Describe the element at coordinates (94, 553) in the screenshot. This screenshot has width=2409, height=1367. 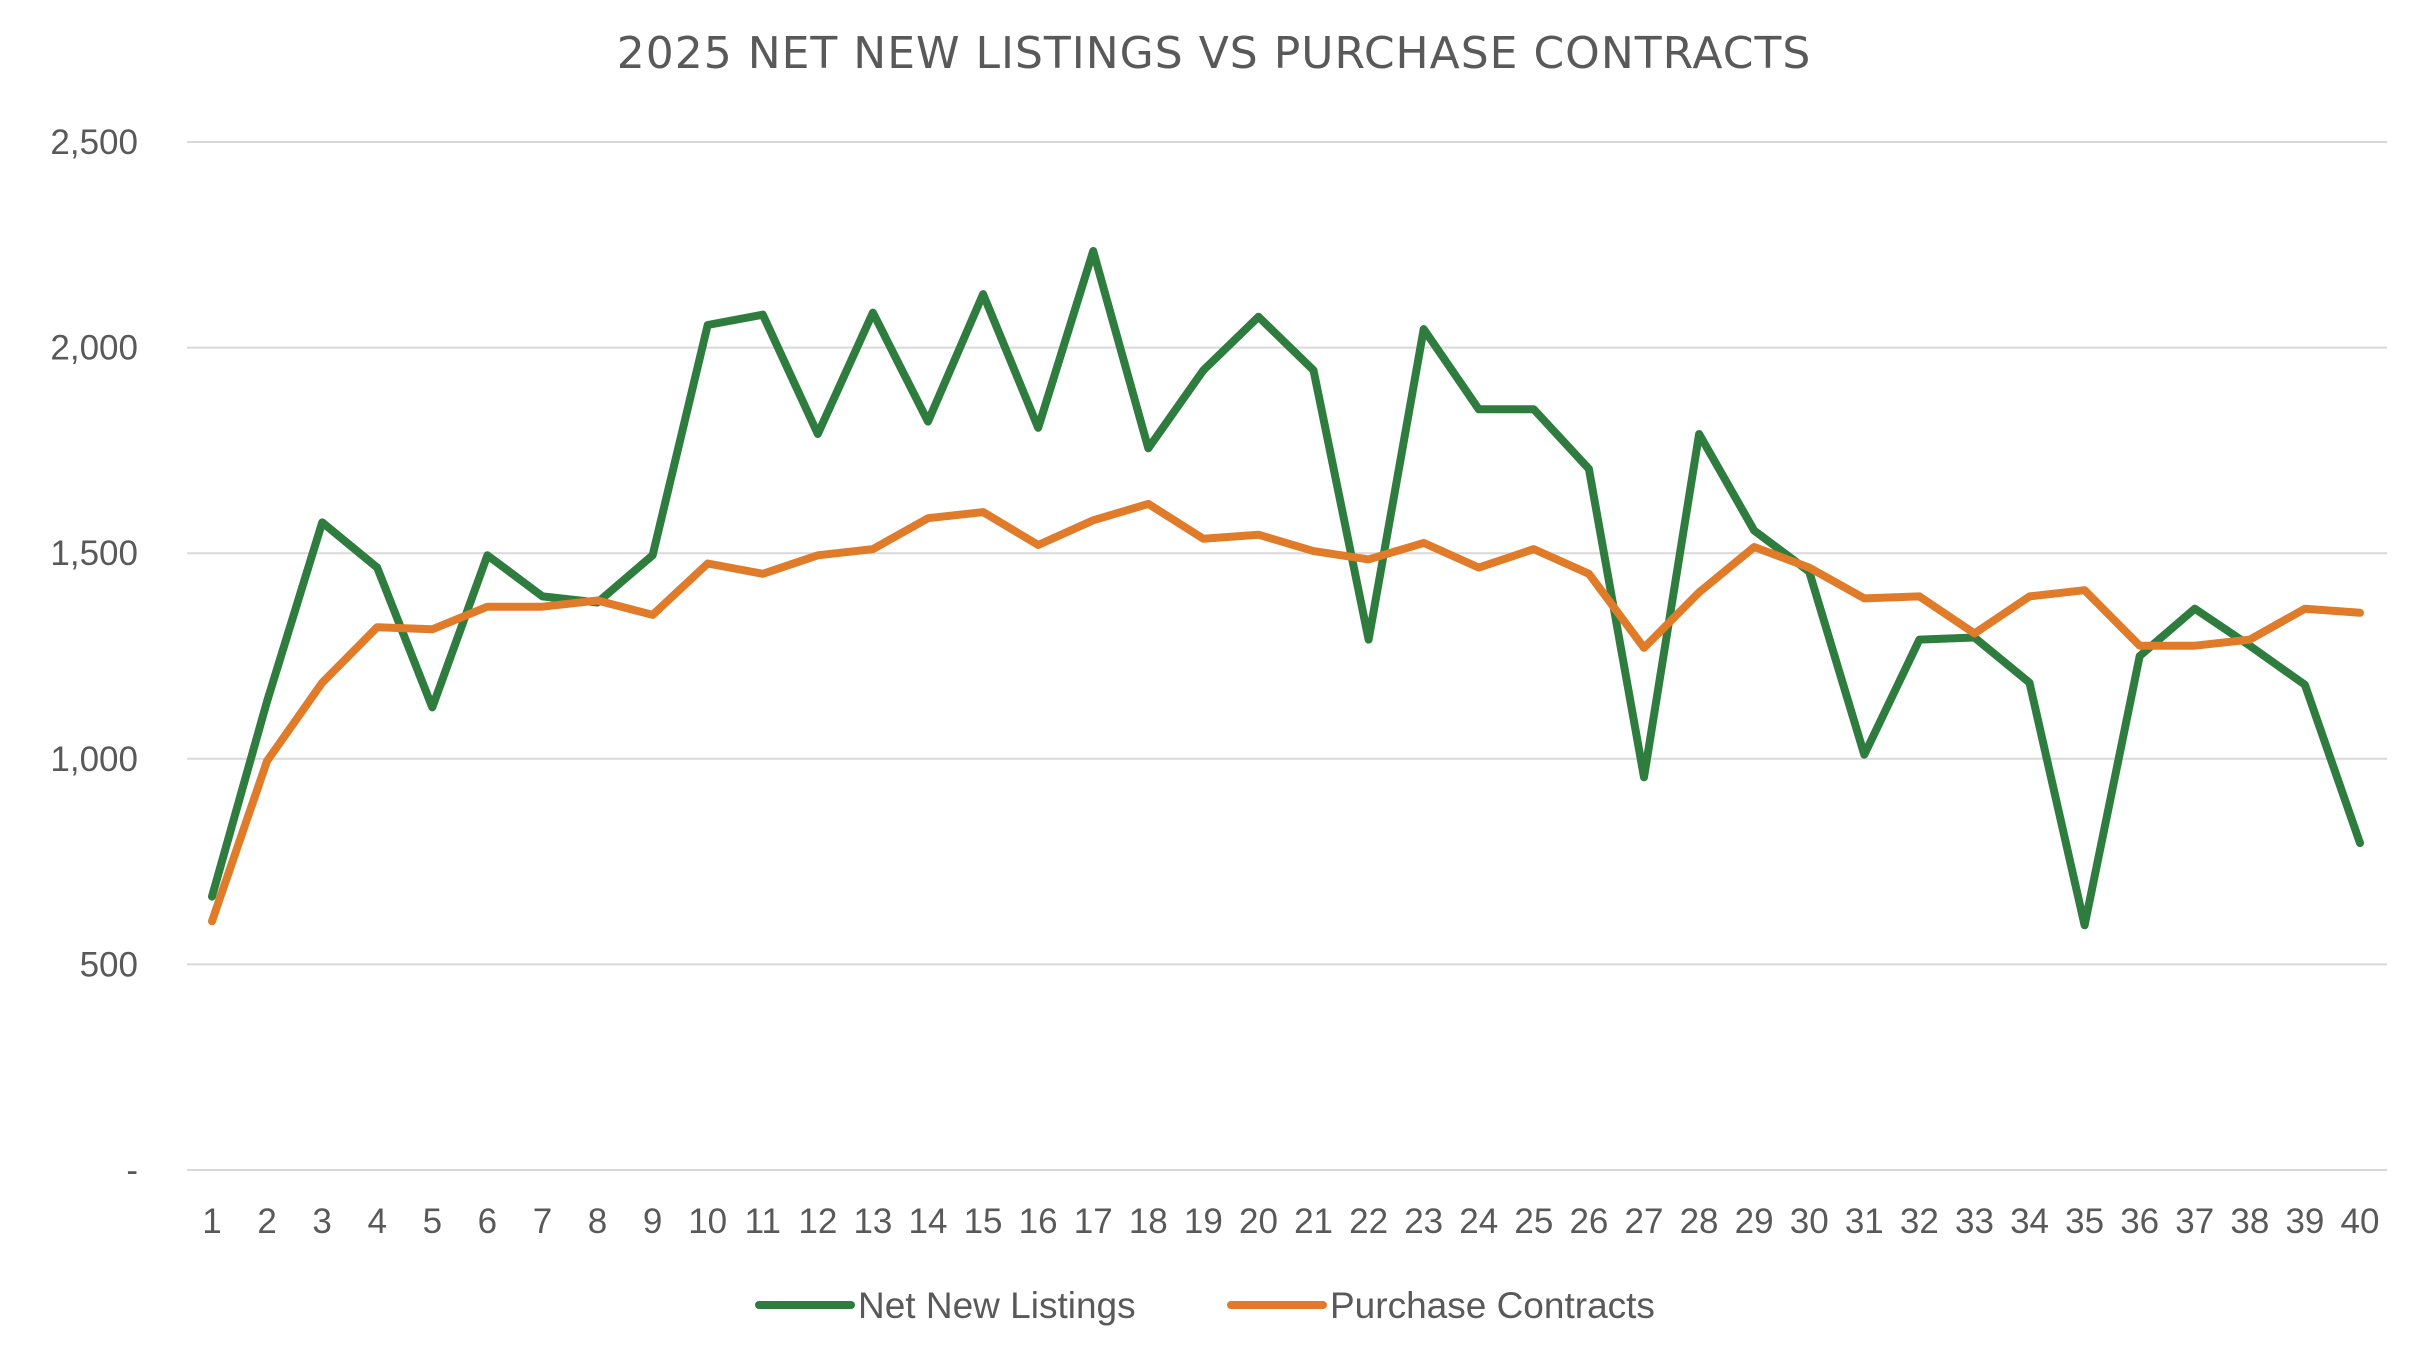
I see `y-tick-label: 1,500` at that location.